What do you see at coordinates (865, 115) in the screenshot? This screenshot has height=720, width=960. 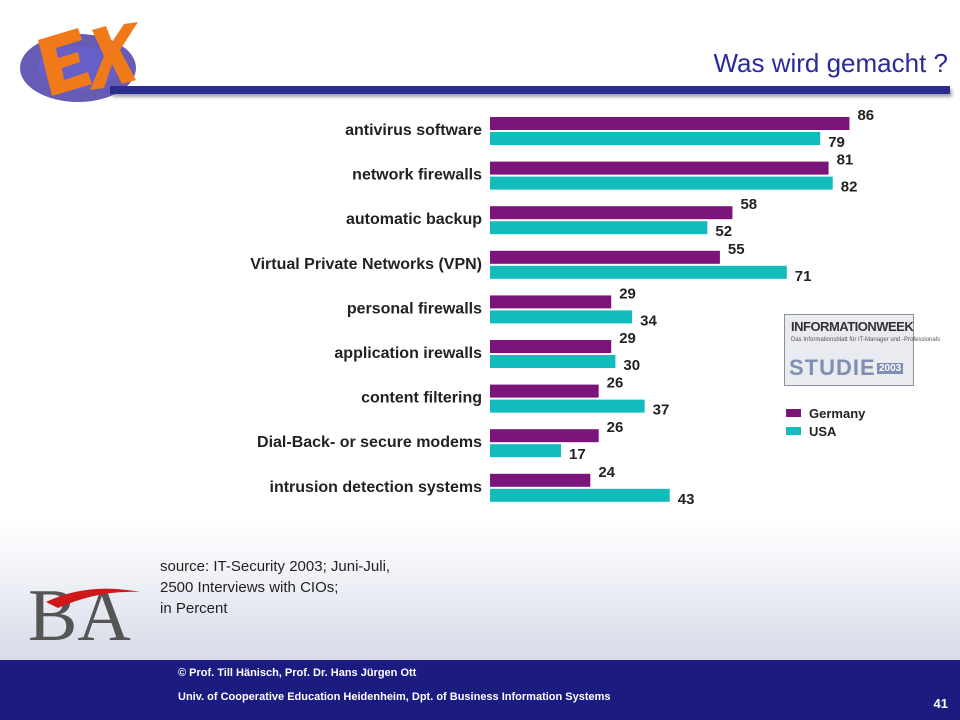 I see `value-label-germany-antivirus-software: 86` at bounding box center [865, 115].